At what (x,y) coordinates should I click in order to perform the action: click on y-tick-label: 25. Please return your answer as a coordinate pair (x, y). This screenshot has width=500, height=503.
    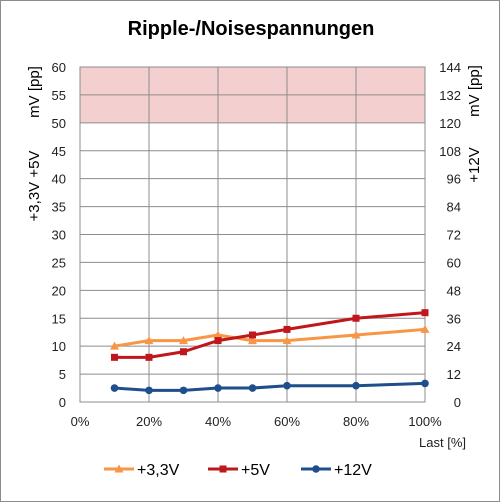
    Looking at the image, I should click on (59, 262).